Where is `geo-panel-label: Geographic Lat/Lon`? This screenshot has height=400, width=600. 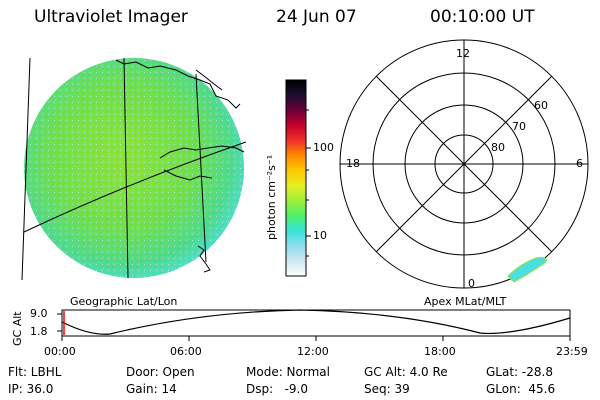 geo-panel-label: Geographic Lat/Lon is located at coordinates (124, 301).